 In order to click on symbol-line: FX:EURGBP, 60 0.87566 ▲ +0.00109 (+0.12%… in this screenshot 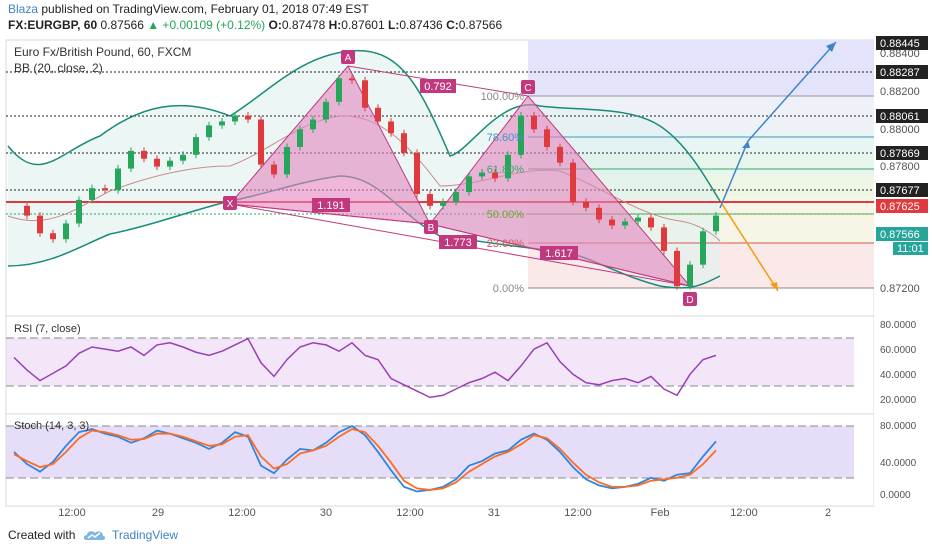, I will do `click(255, 25)`.